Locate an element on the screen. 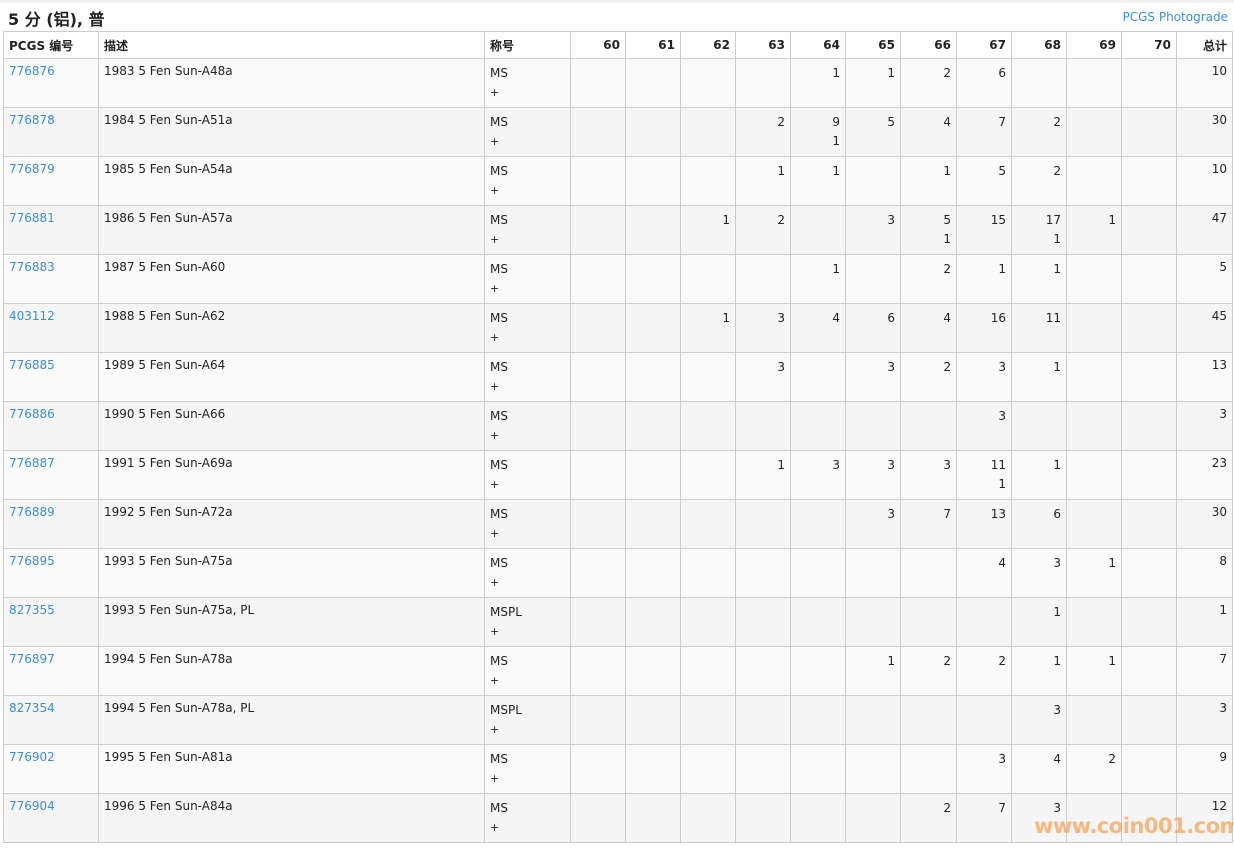  grade-count: 16 is located at coordinates (998, 318).